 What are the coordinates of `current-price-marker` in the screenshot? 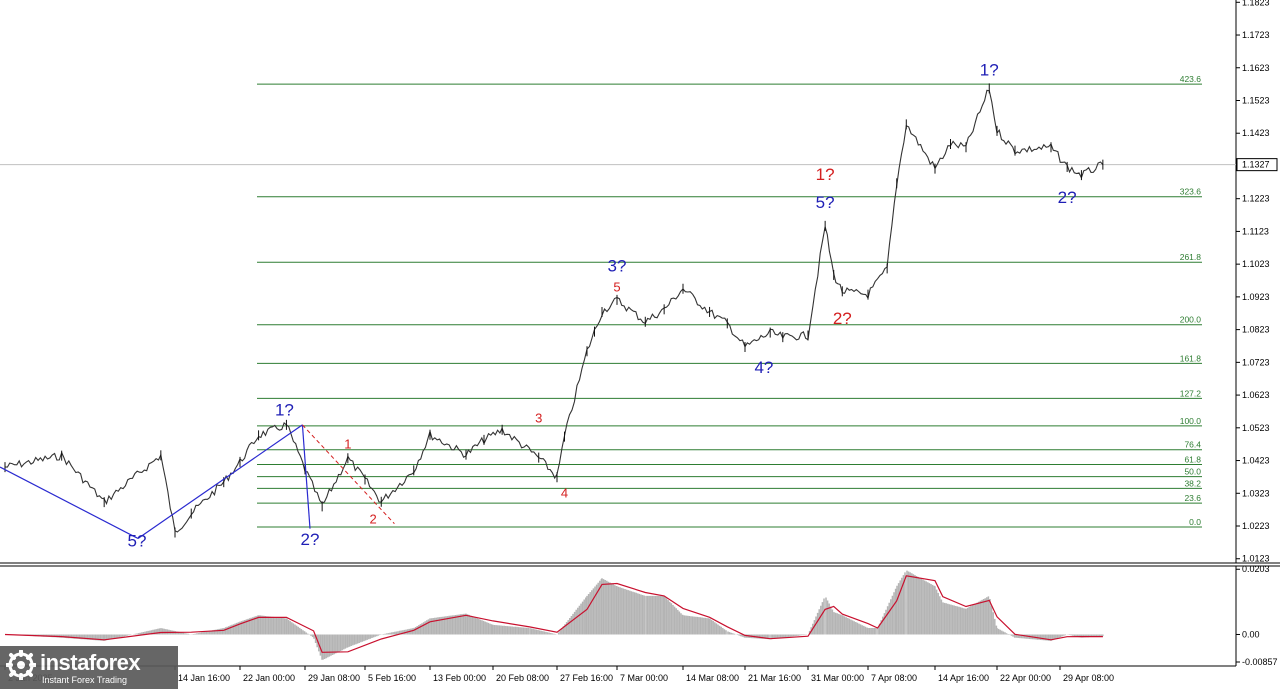 It's located at (1257, 165).